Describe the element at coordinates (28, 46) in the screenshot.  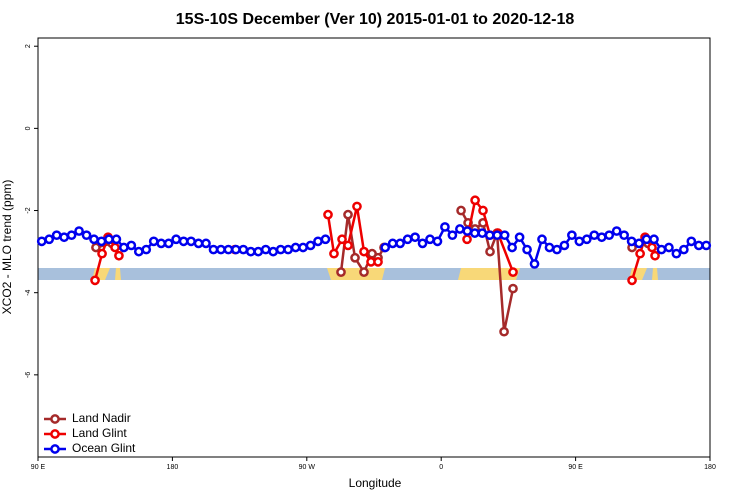
I see `y-tick-label: 2` at that location.